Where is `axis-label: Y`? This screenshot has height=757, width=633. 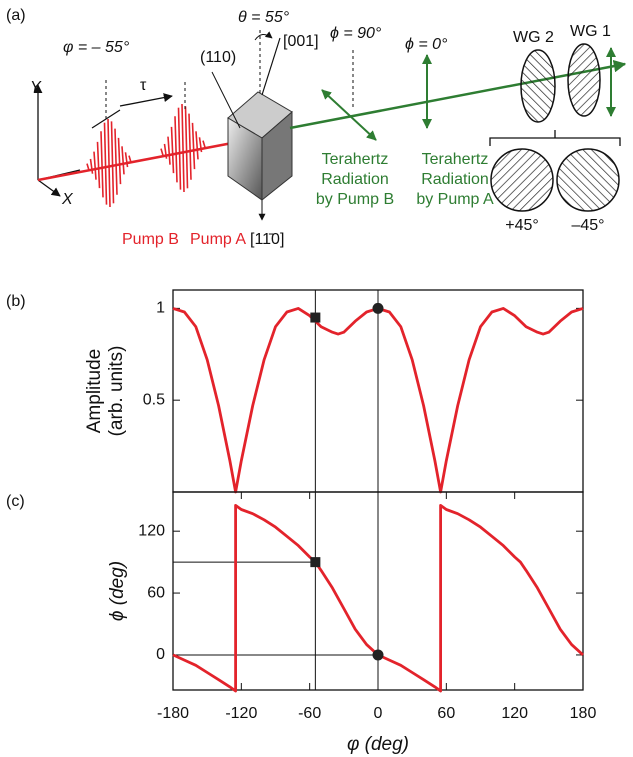 axis-label: Y is located at coordinates (36, 87).